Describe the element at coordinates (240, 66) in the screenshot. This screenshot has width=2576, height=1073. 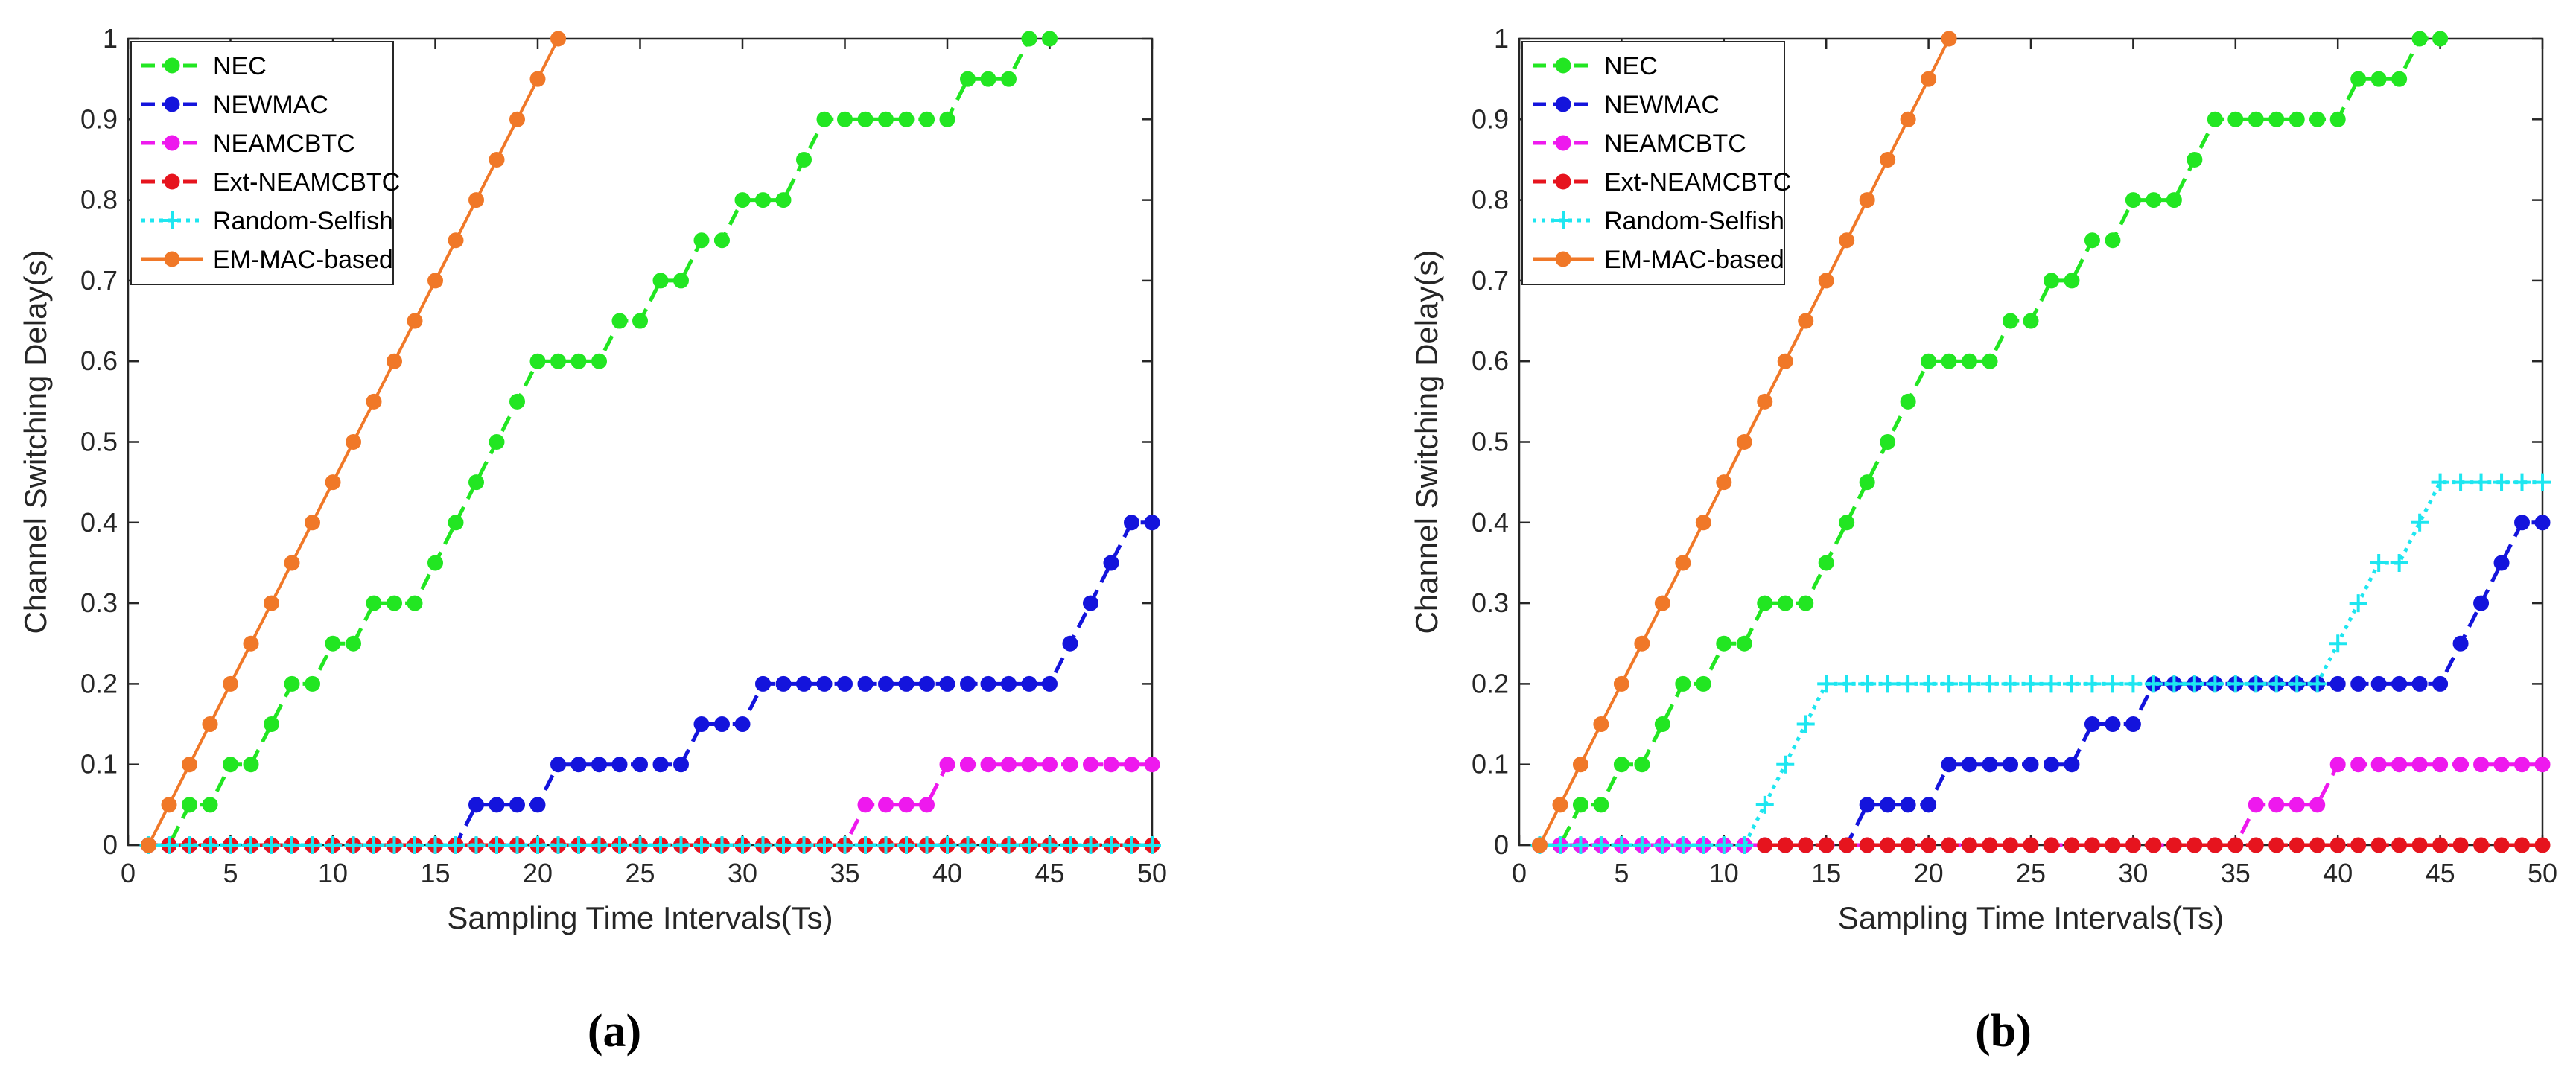
I see `legend-label: NEC` at that location.